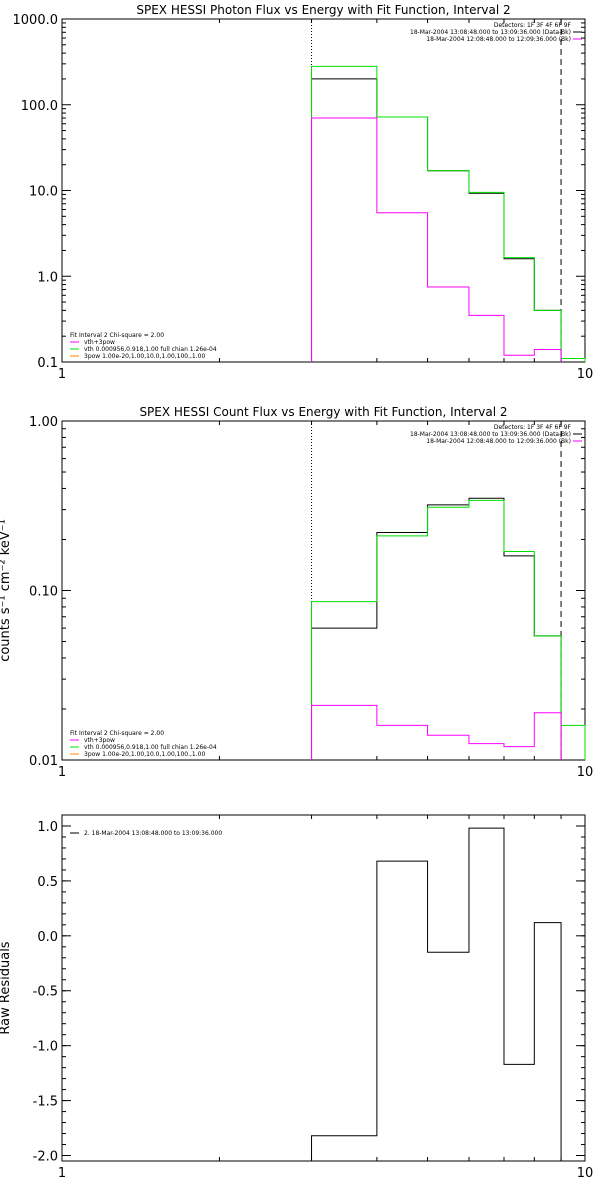  I want to click on y-tick-label: -2.0, so click(45, 1157).